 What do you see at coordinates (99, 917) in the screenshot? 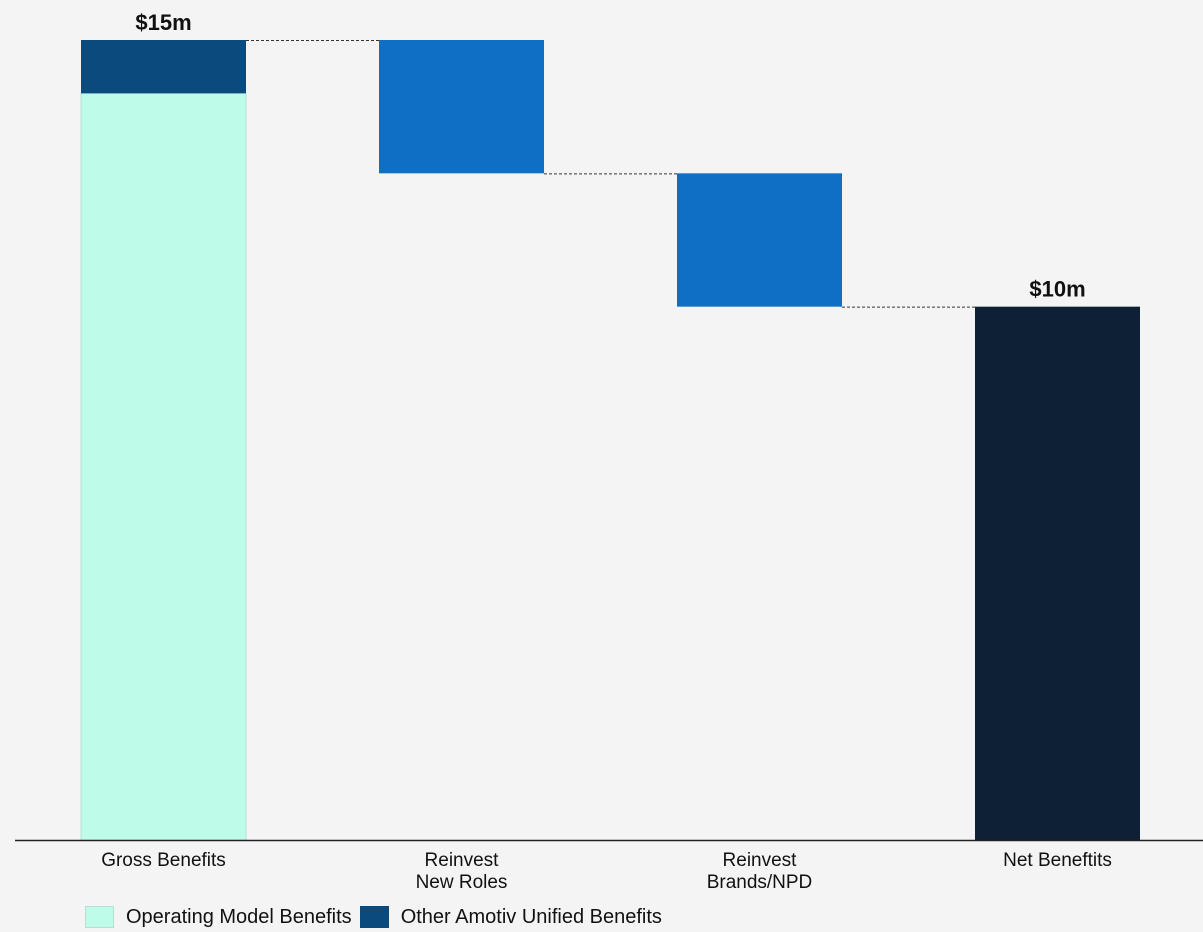
I see `legend-swatch-operating-model-benefits` at bounding box center [99, 917].